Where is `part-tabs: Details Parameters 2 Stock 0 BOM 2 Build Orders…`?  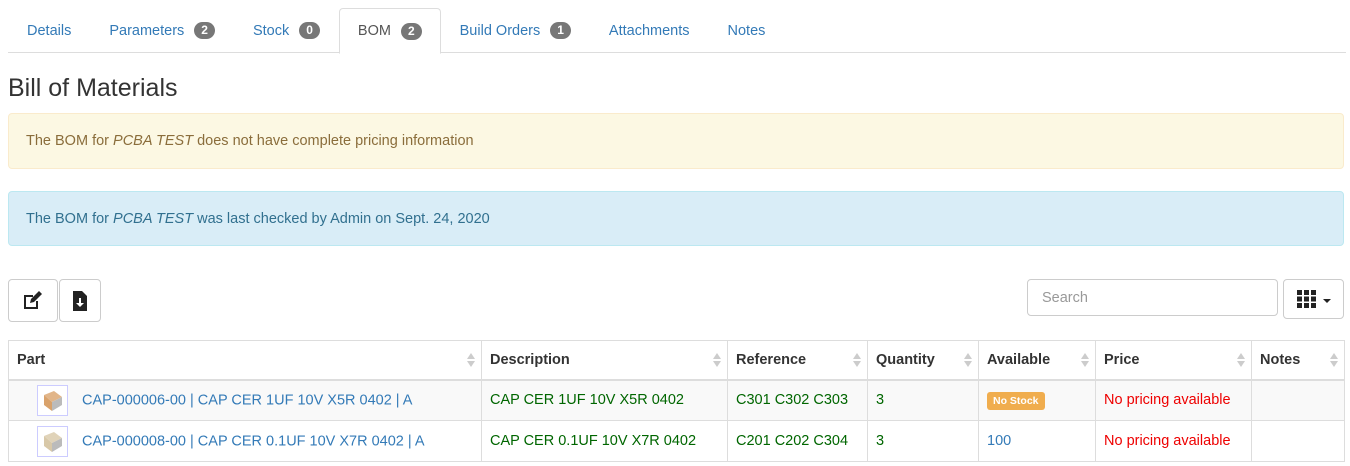 part-tabs: Details Parameters 2 Stock 0 BOM 2 Build Orders… is located at coordinates (677, 31).